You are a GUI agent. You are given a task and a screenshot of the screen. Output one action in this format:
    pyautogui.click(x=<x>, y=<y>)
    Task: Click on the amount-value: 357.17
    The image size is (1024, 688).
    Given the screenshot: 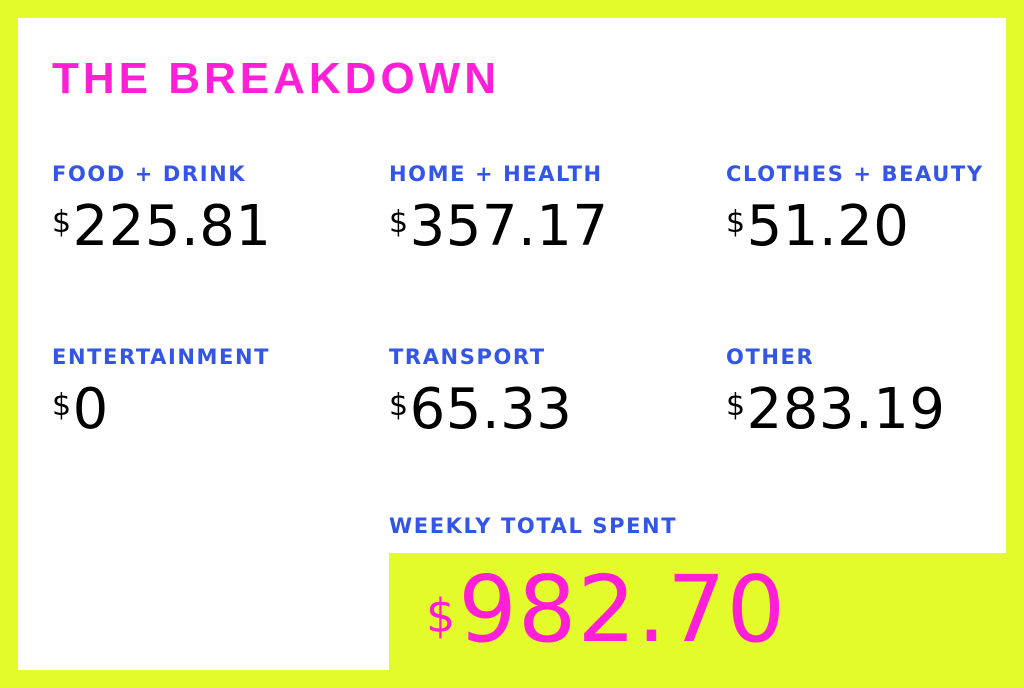 What is the action you would take?
    pyautogui.click(x=509, y=226)
    